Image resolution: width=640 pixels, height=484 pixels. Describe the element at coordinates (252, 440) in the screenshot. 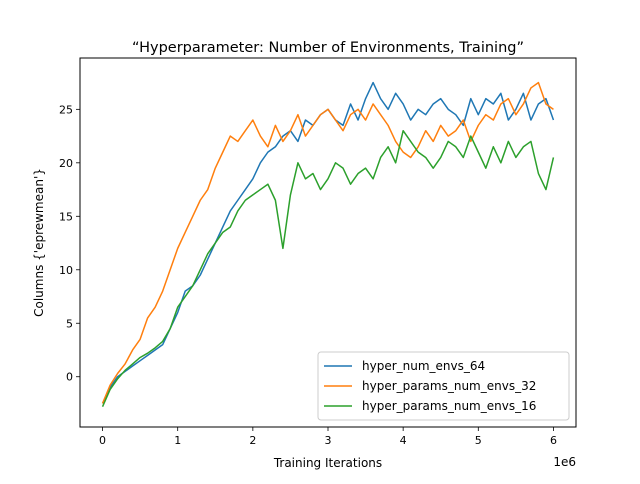

I see `x-tick-label: 2` at that location.